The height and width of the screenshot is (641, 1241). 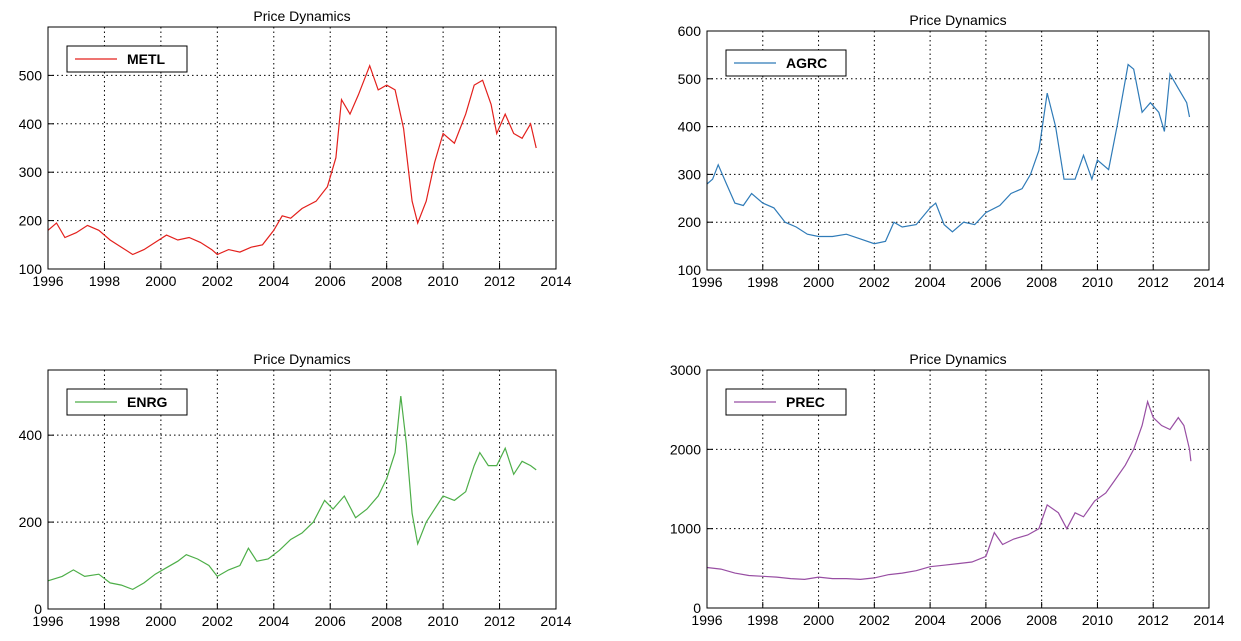 I want to click on y-tick-label: 2000, so click(x=685, y=449).